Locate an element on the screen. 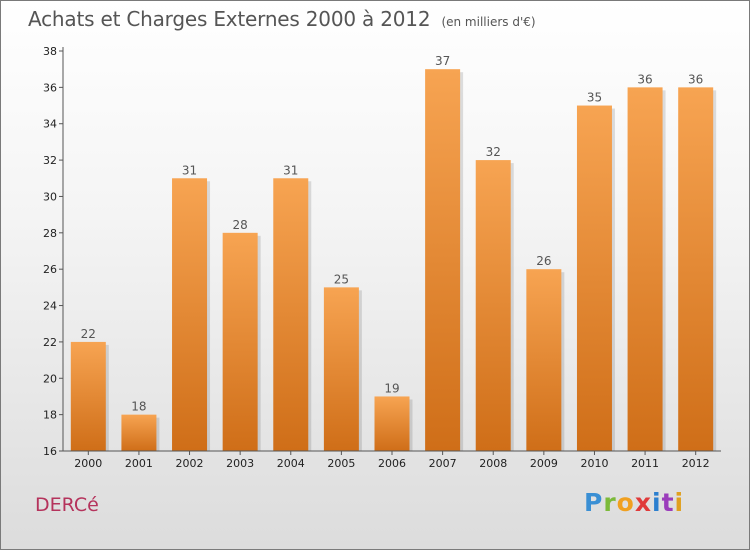  x-tick-label-2012: 2012 is located at coordinates (696, 463).